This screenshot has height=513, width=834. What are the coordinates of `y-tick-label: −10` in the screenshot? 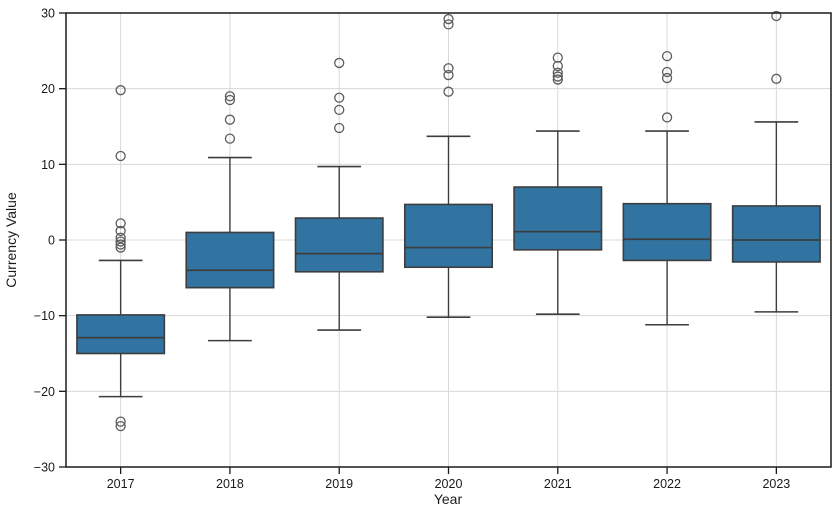 It's located at (44, 316).